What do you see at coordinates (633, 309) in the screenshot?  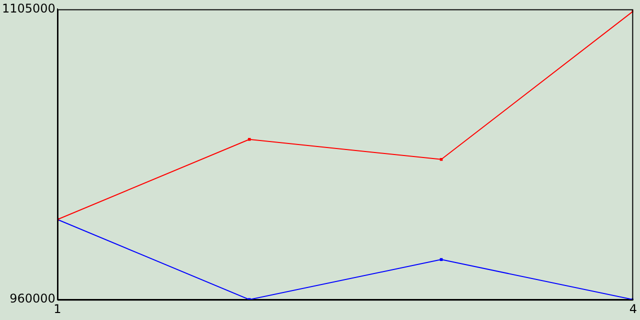 I see `x-tick-label: 4` at bounding box center [633, 309].